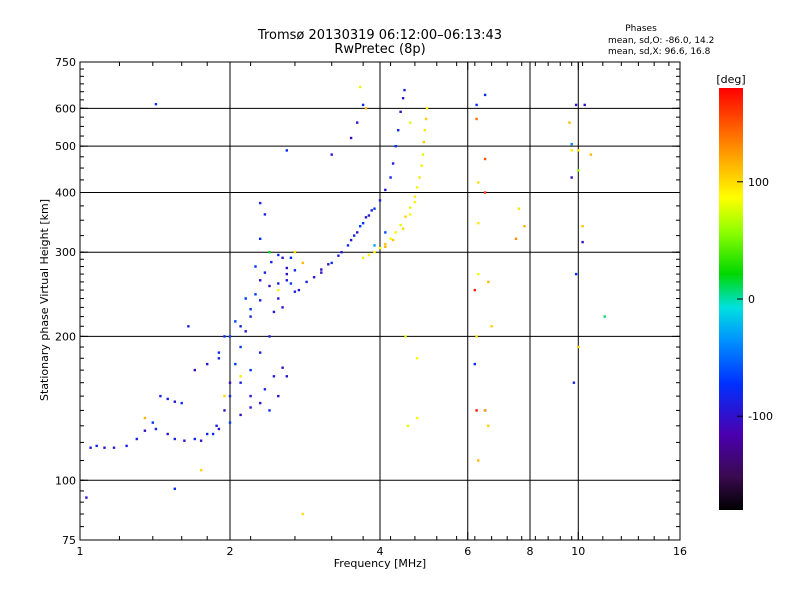  What do you see at coordinates (467, 551) in the screenshot?
I see `x-tick-label: 6` at bounding box center [467, 551].